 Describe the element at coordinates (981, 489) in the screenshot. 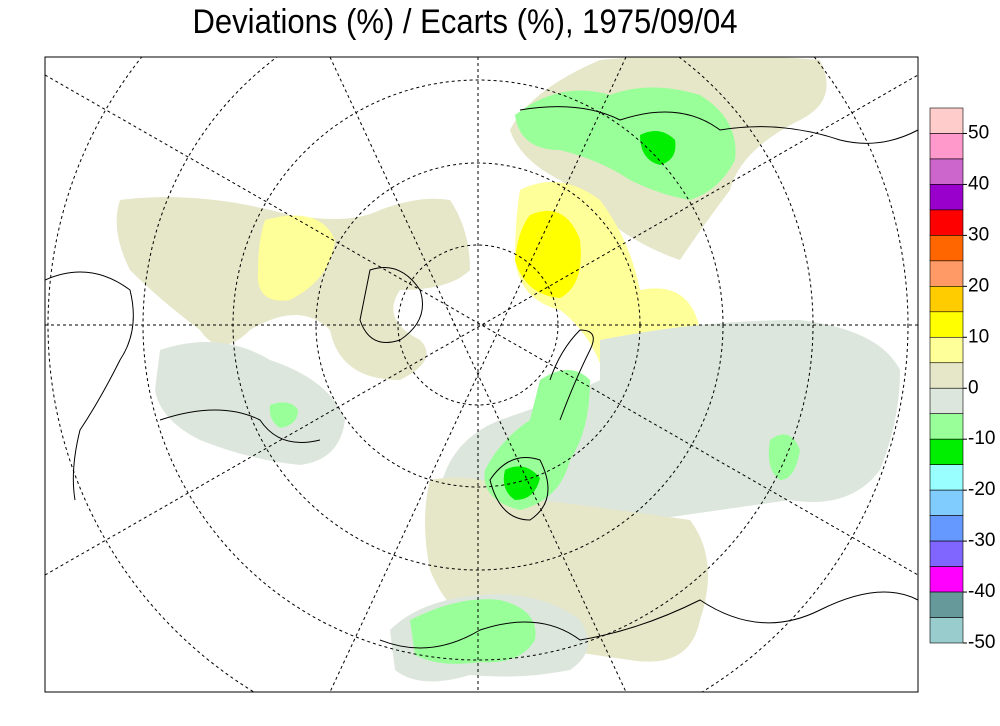

I see `colorbar-tick-label: -20` at that location.